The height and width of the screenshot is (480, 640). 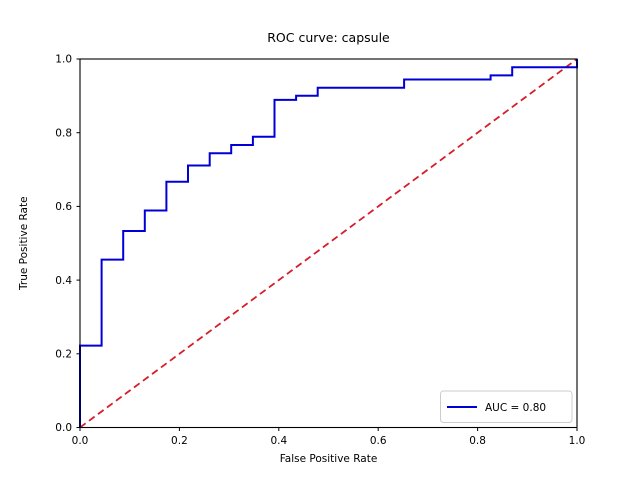 What do you see at coordinates (63, 207) in the screenshot?
I see `y-tick-label: 0.6` at bounding box center [63, 207].